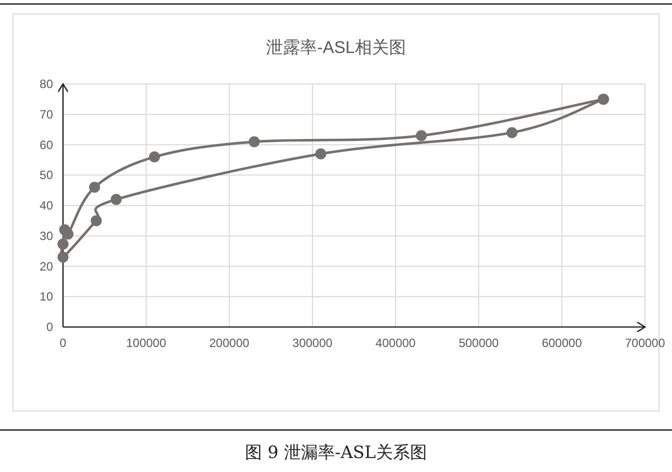 The width and height of the screenshot is (672, 472). I want to click on chart-title: 泄露率-ASL相关图, so click(336, 47).